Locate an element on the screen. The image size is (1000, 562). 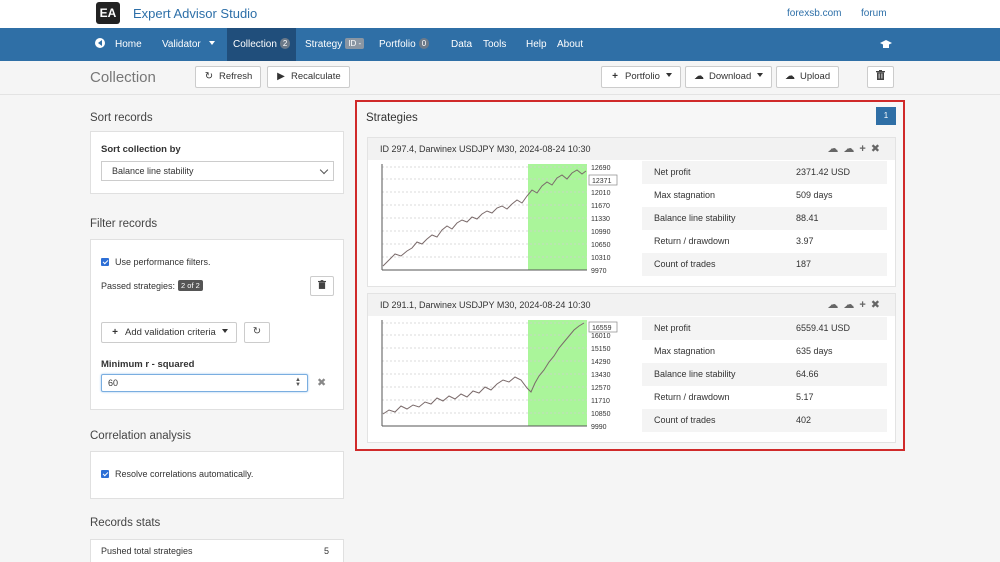
sync-button: ↻ is located at coordinates (257, 332).